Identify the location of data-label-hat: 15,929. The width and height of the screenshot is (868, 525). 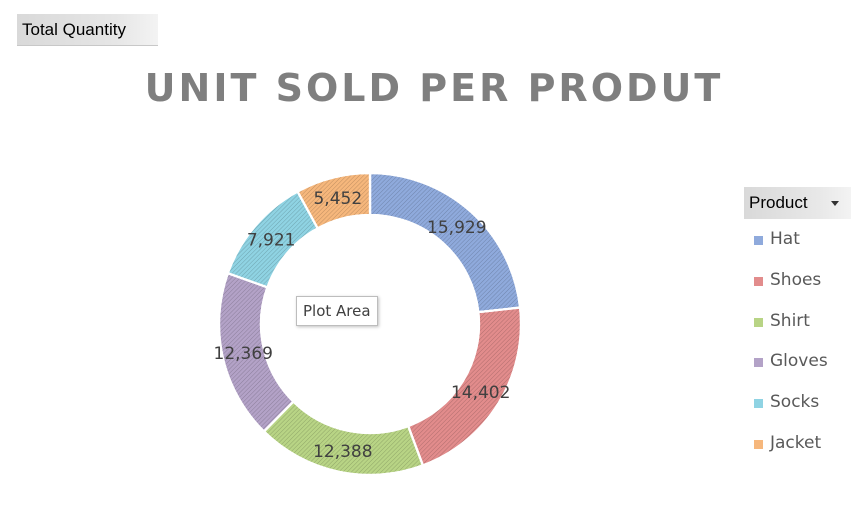
(456, 228).